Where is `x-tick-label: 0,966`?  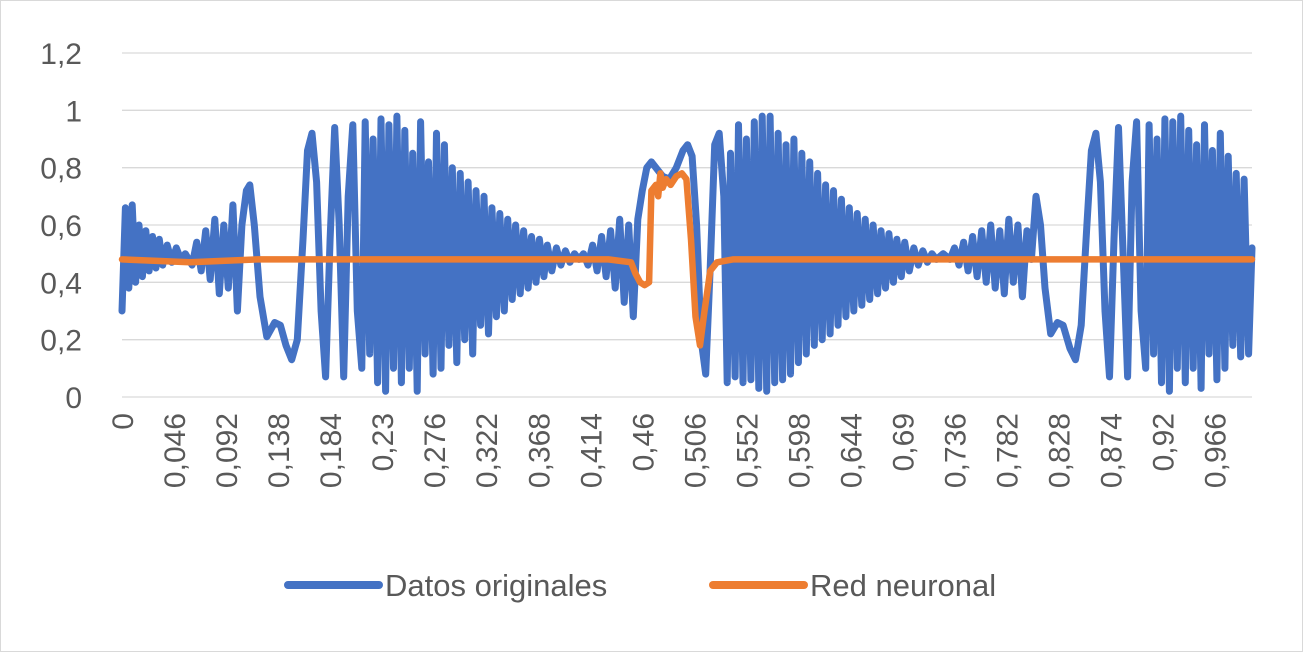
x-tick-label: 0,966 is located at coordinates (1216, 450).